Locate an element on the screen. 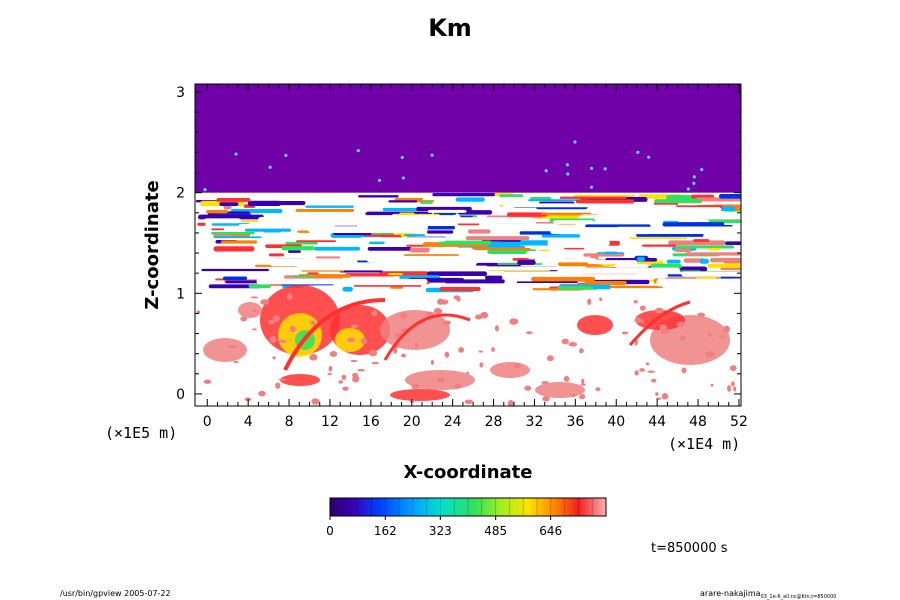  x-tick-label: 28 is located at coordinates (494, 422).